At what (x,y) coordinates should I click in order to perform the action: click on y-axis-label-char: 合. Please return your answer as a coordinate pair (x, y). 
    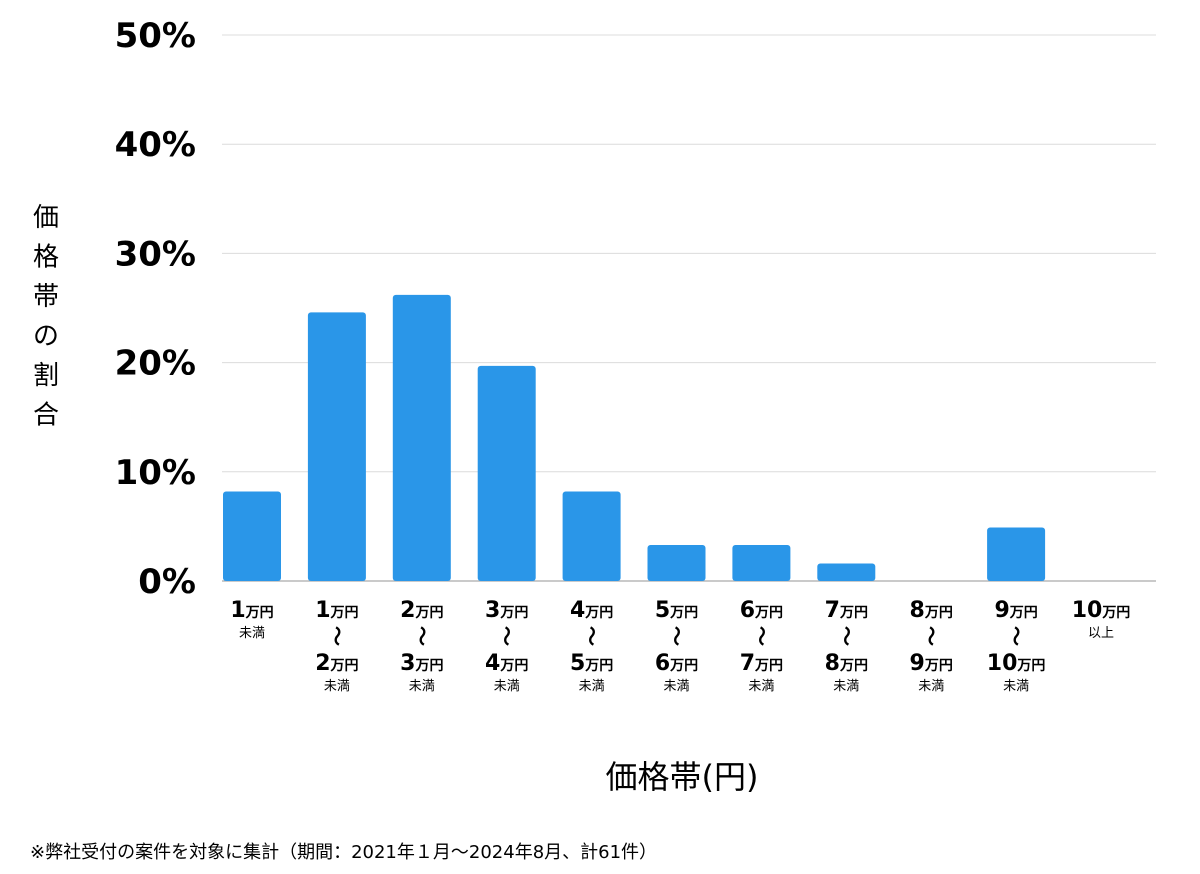
    Looking at the image, I should click on (46, 416).